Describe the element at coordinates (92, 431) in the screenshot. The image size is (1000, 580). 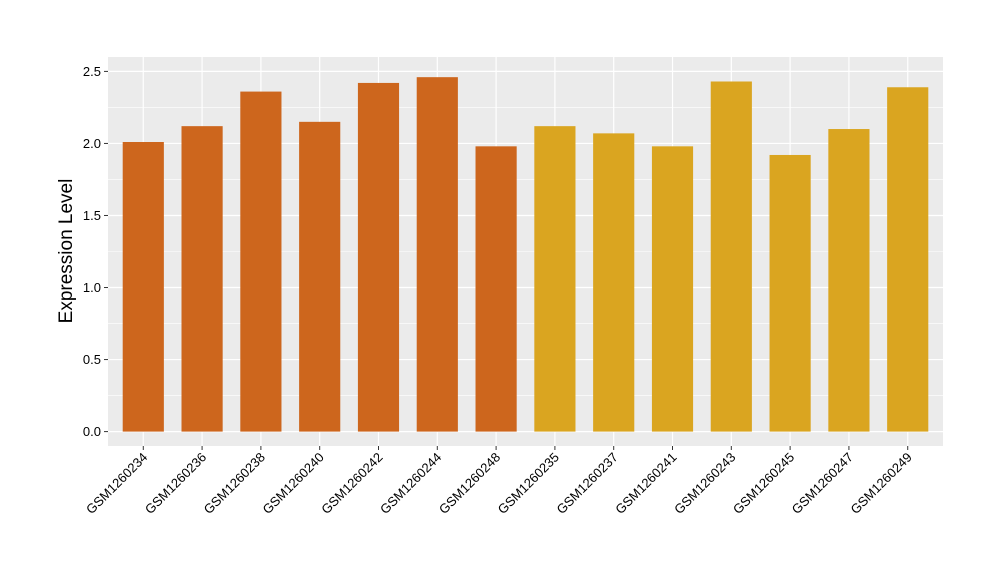
I see `y-tick-label: 0.0` at that location.